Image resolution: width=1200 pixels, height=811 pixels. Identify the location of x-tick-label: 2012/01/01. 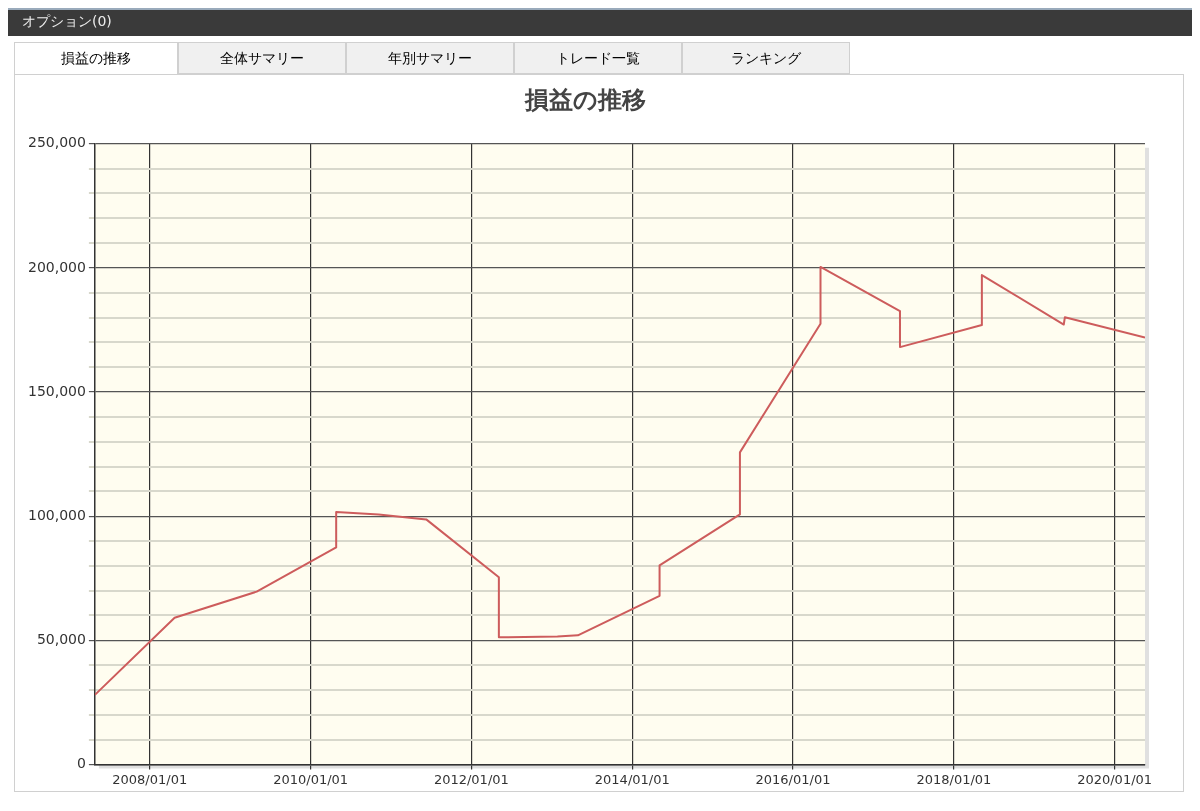
(471, 779).